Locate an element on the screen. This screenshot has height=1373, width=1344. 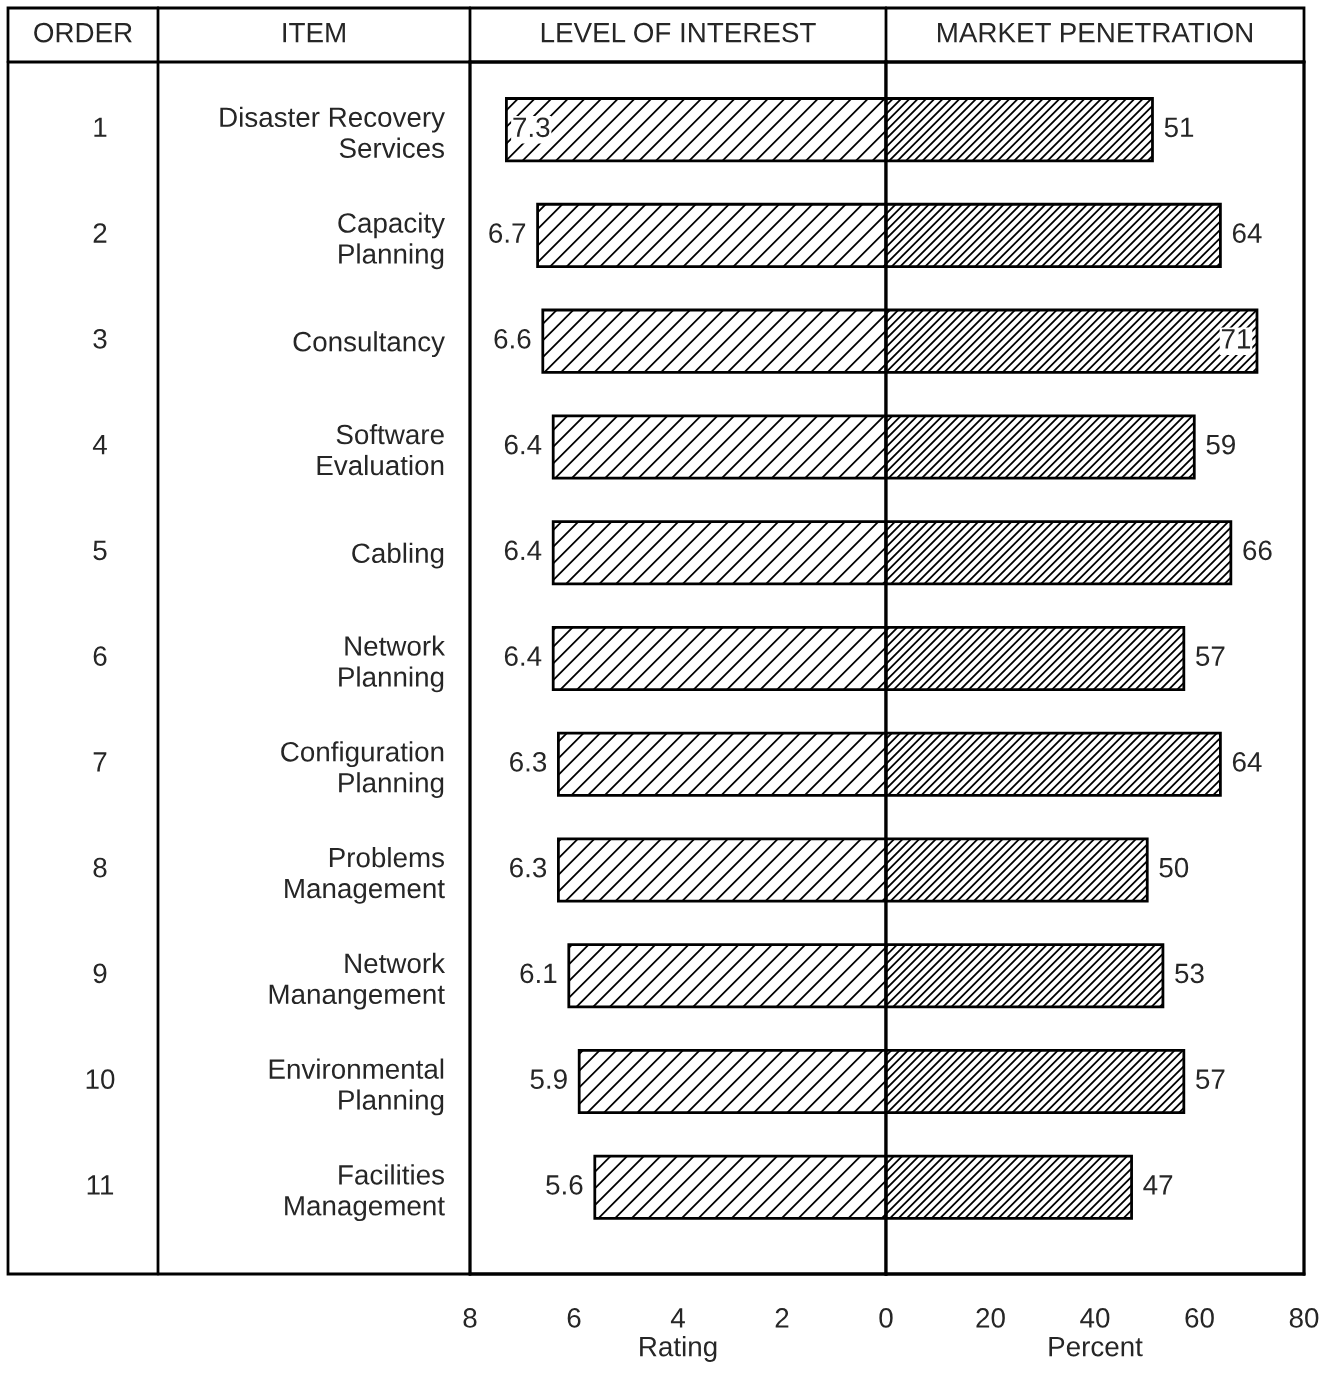
text: 11 is located at coordinates (100, 1185).